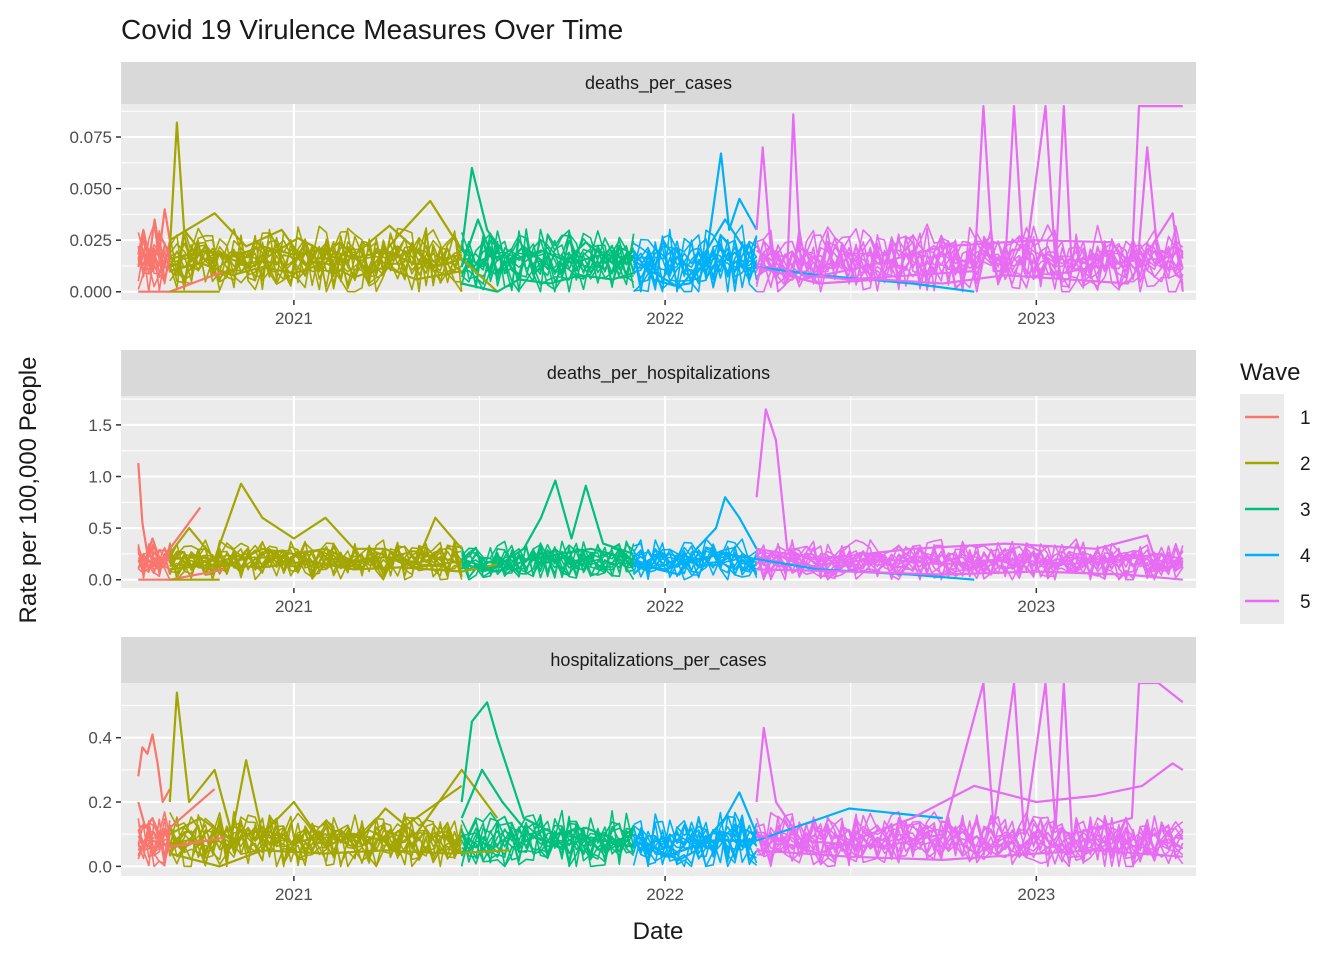 This screenshot has width=1344, height=960. I want to click on legend-label-wave-1: 1, so click(1305, 418).